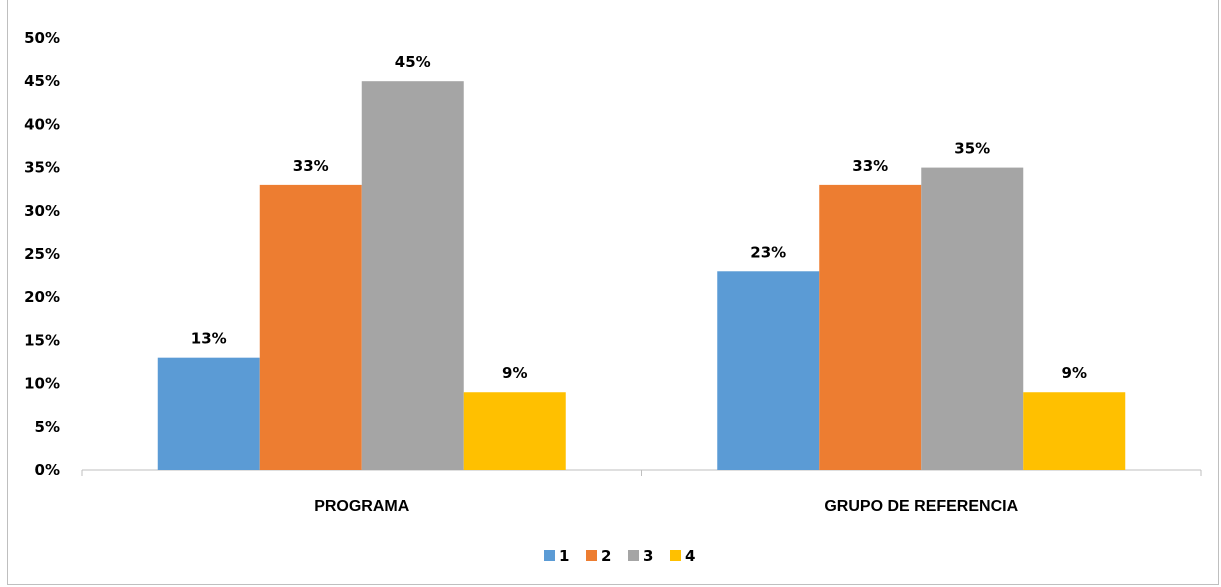 The width and height of the screenshot is (1221, 587). I want to click on y-tick-label: 45%, so click(42, 81).